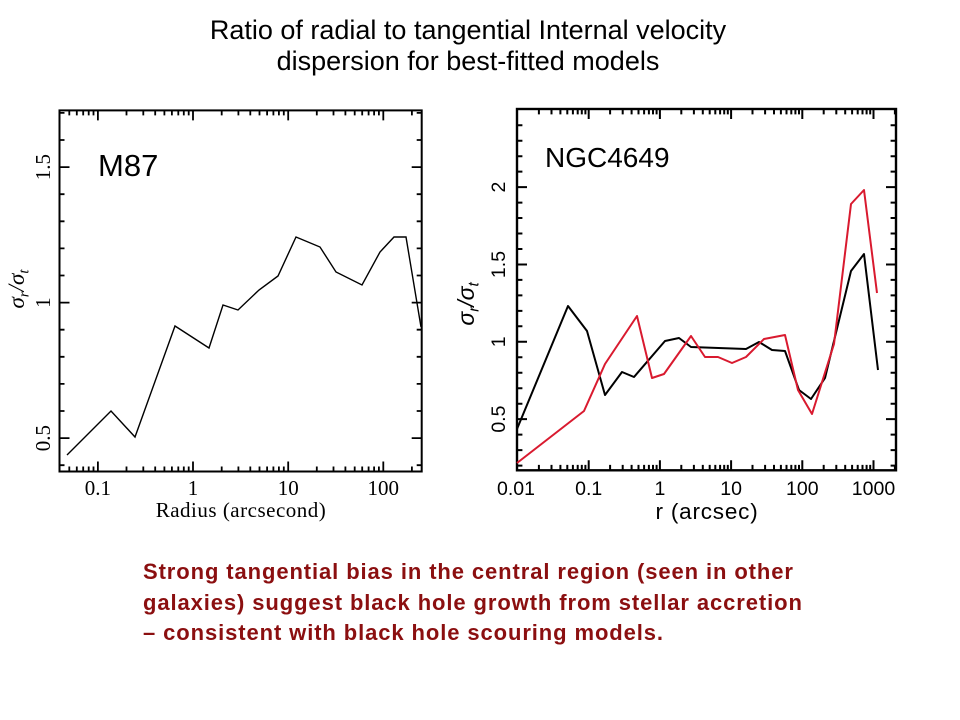 The height and width of the screenshot is (720, 960). I want to click on svg-text: r (arcsec), so click(707, 511).